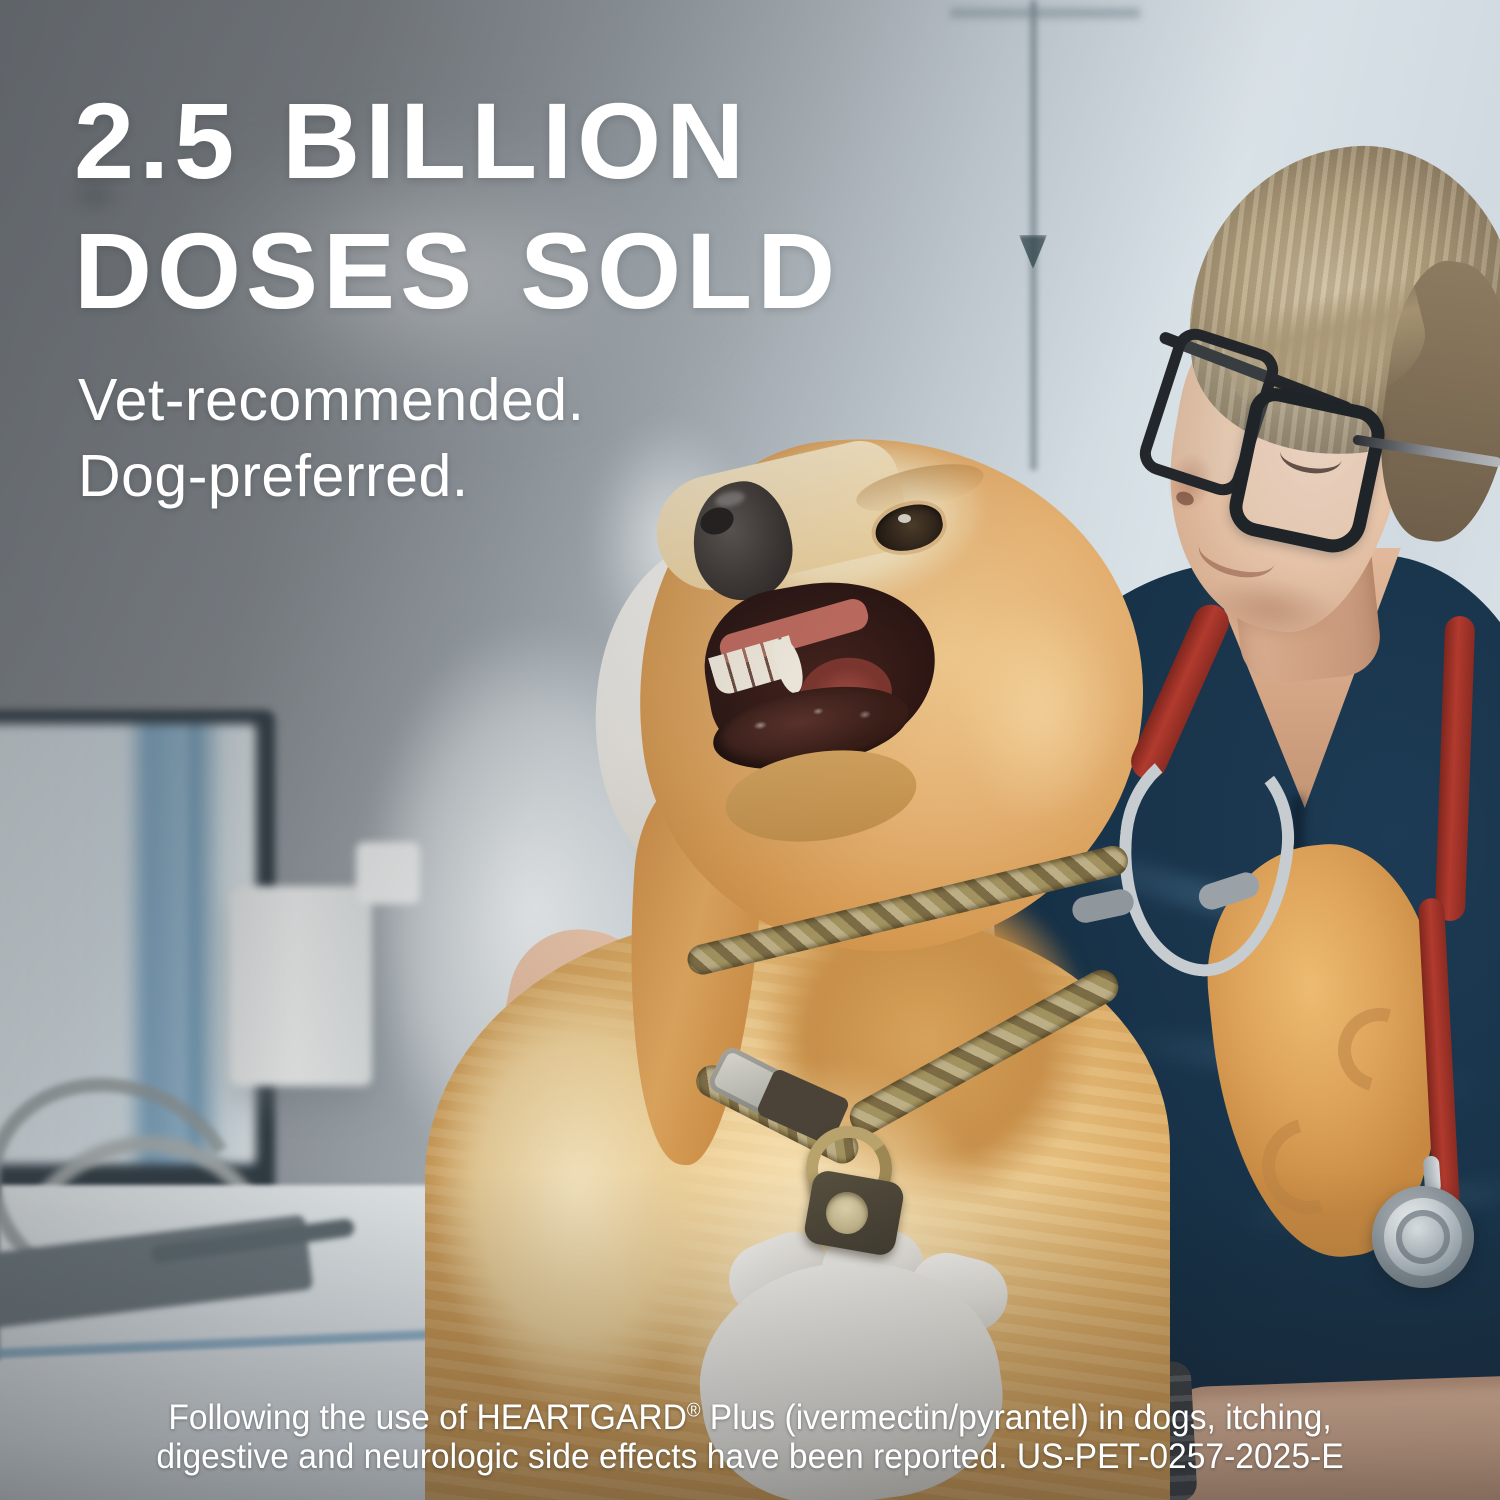  Describe the element at coordinates (457, 270) in the screenshot. I see `headline-line2: DOSES SOLD` at that location.